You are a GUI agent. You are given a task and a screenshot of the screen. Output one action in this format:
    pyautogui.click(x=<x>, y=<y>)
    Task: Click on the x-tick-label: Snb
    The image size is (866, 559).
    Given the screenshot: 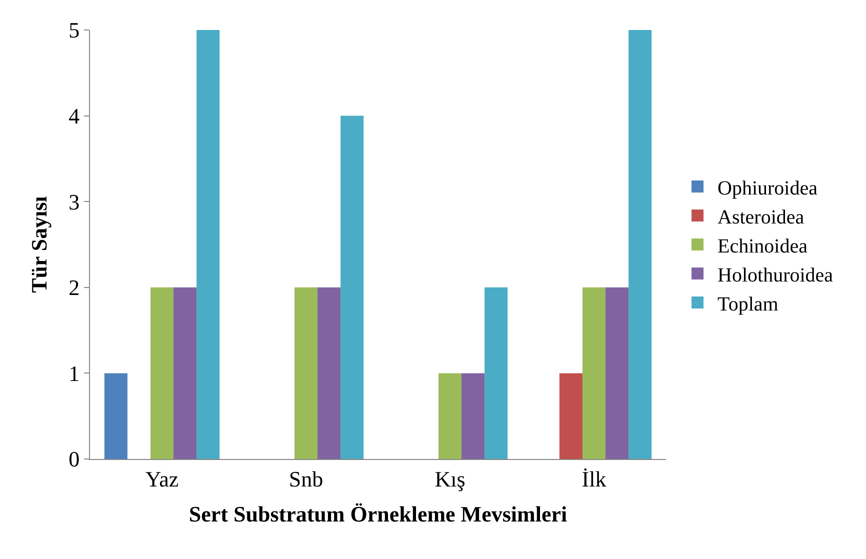 What is the action you would take?
    pyautogui.click(x=306, y=479)
    